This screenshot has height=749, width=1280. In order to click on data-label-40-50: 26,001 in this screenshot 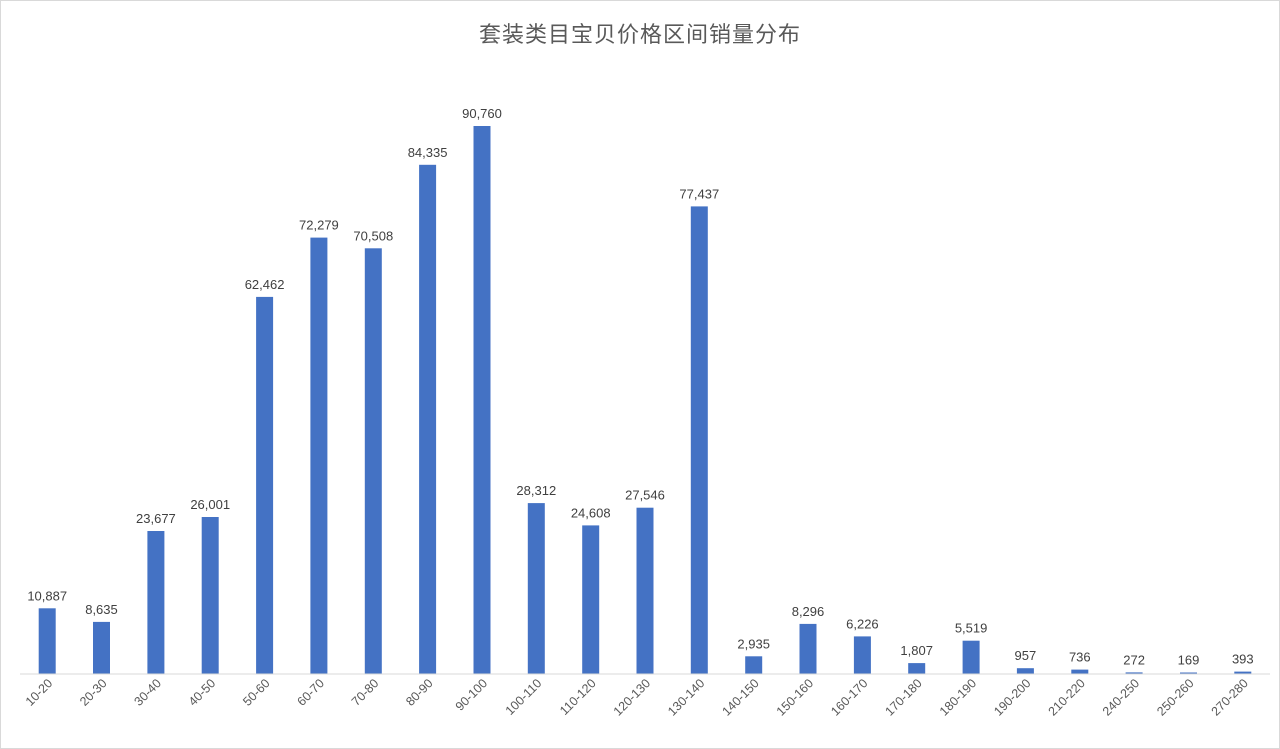, I will do `click(210, 504)`.